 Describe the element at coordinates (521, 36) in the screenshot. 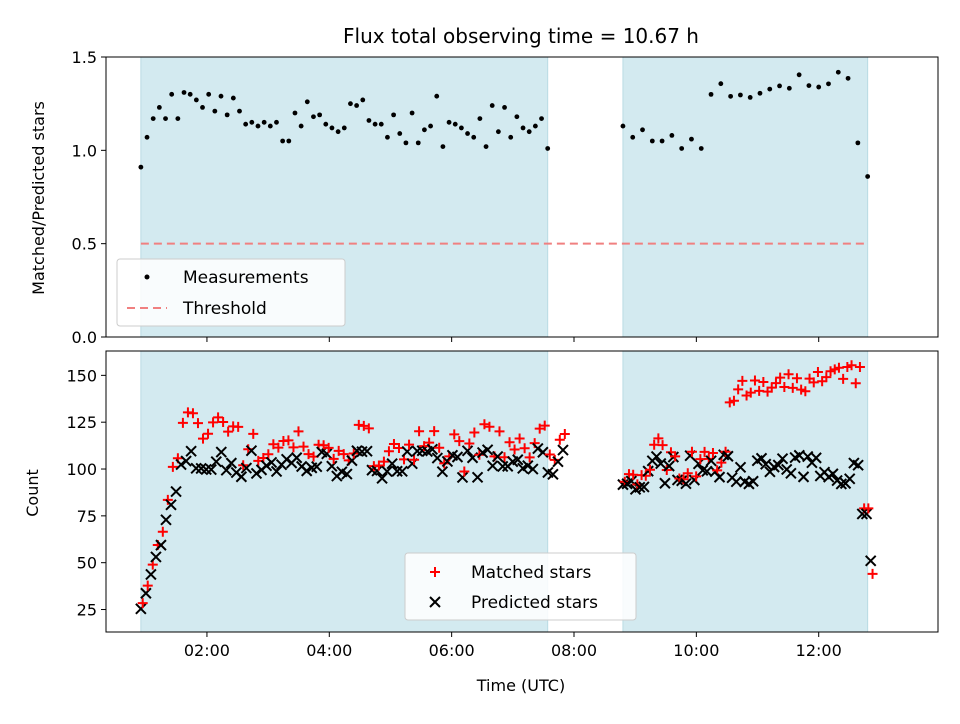

I see `chart-title: Flux total observing time = 10.67 h` at that location.